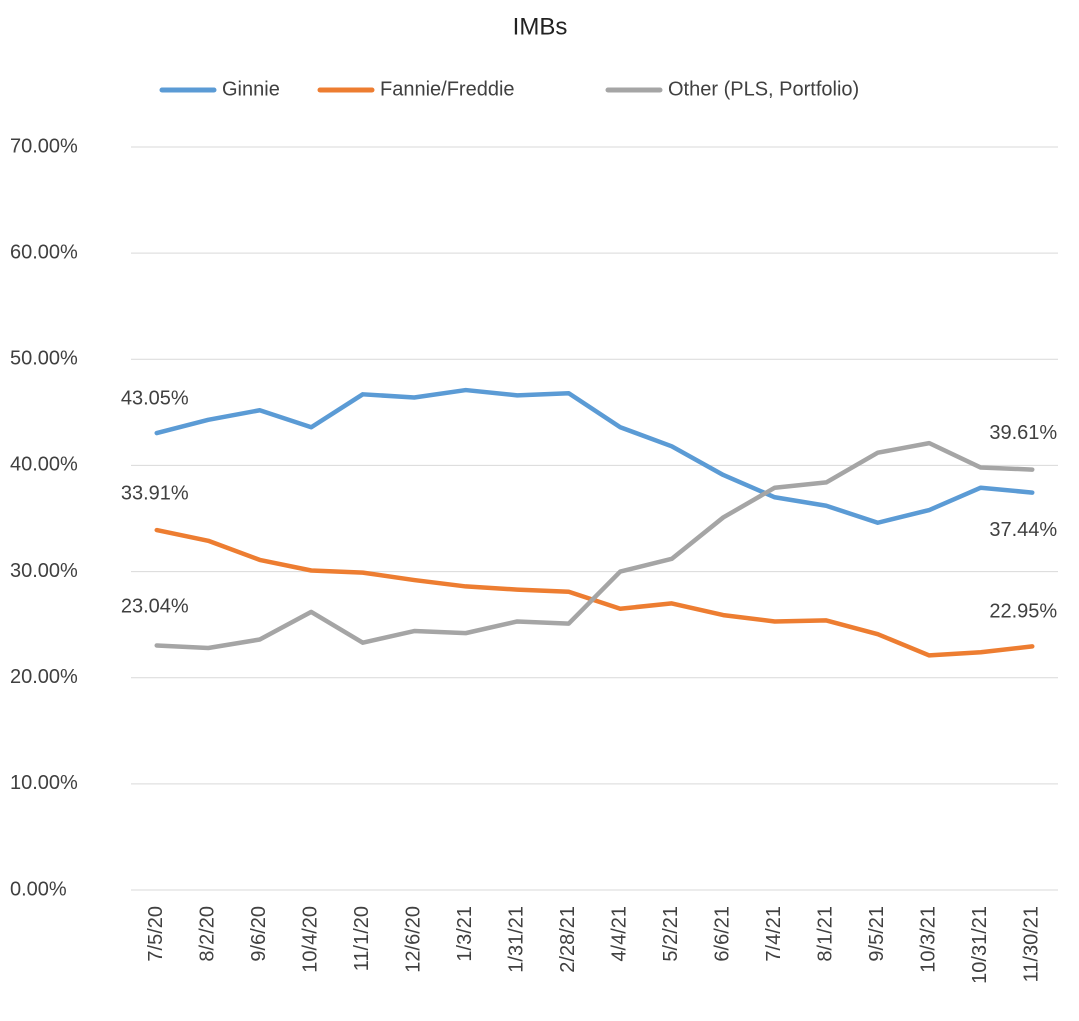 The width and height of the screenshot is (1079, 1021). What do you see at coordinates (517, 939) in the screenshot?
I see `x-tick-label: 1/31/21` at bounding box center [517, 939].